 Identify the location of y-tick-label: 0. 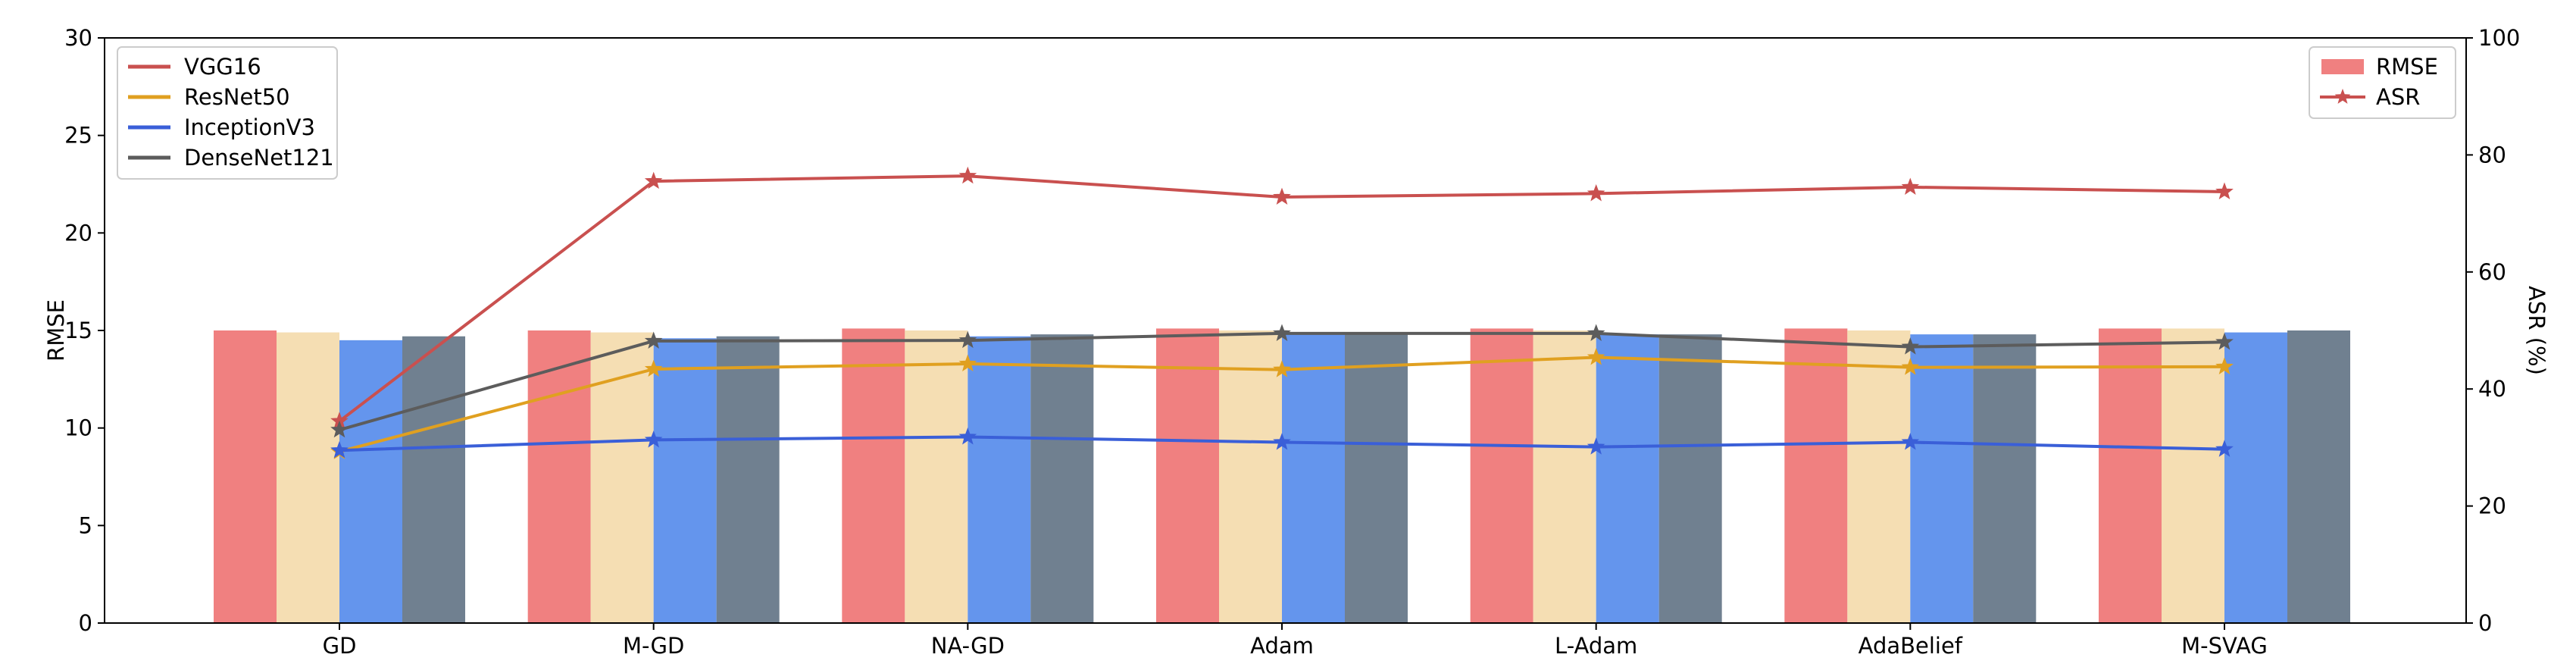
(85, 623).